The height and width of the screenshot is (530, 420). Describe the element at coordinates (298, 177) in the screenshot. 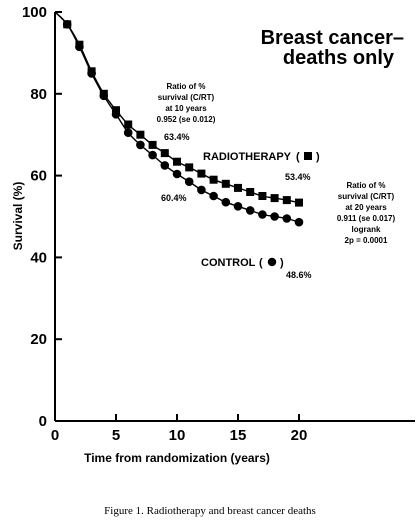

I see `radiotherapy-value-20y: 53.4%` at that location.